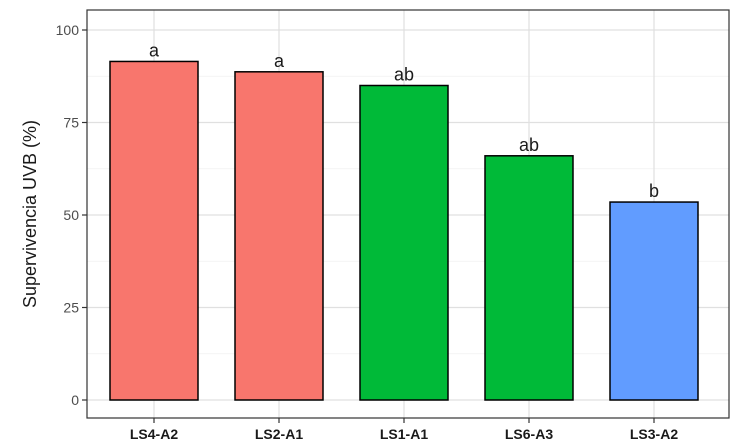 Image resolution: width=736 pixels, height=445 pixels. I want to click on x-tick-label-ls4-a2: LS4-A2, so click(154, 434).